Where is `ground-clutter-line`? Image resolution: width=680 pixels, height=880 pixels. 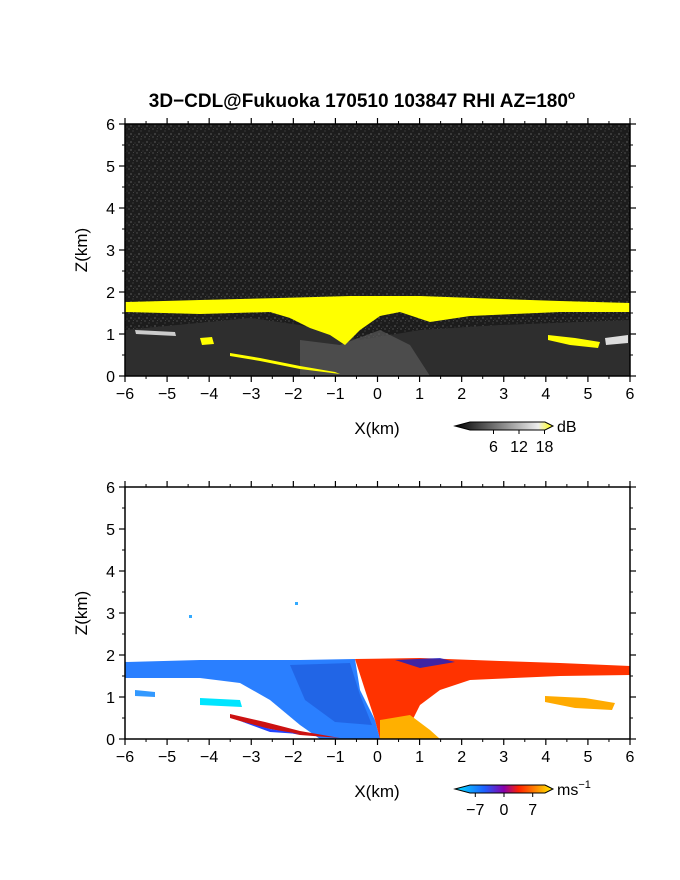 ground-clutter-line is located at coordinates (285, 363).